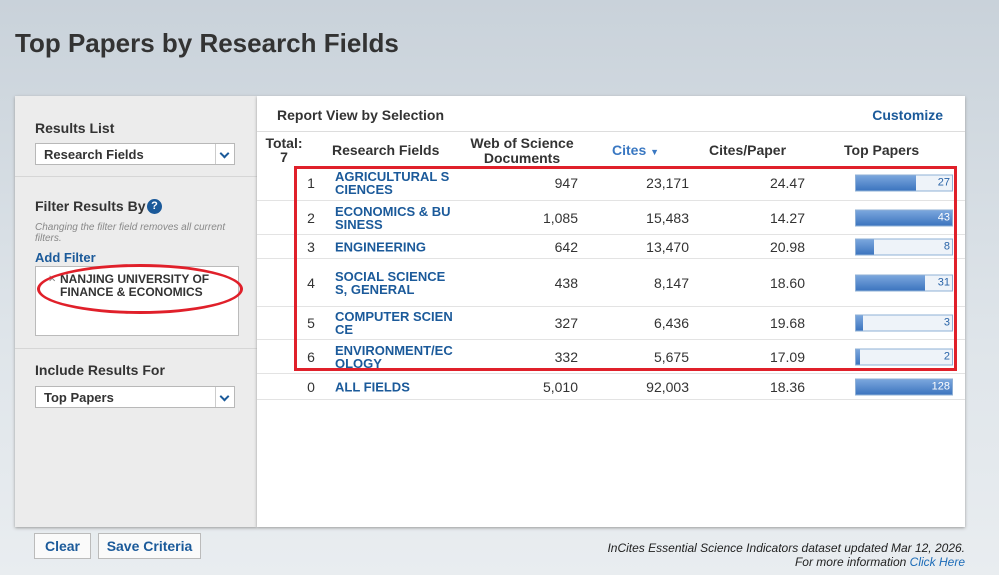 Image resolution: width=999 pixels, height=575 pixels. What do you see at coordinates (787, 217) in the screenshot?
I see `cites-per-paper: 14.27` at bounding box center [787, 217].